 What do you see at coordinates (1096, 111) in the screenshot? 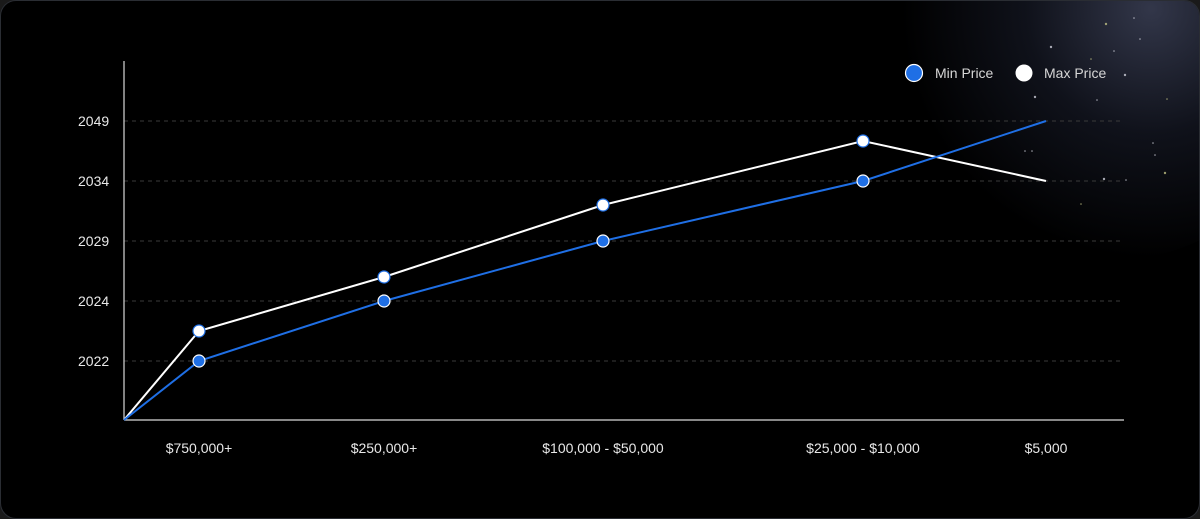
I see `star-decoration` at bounding box center [1096, 111].